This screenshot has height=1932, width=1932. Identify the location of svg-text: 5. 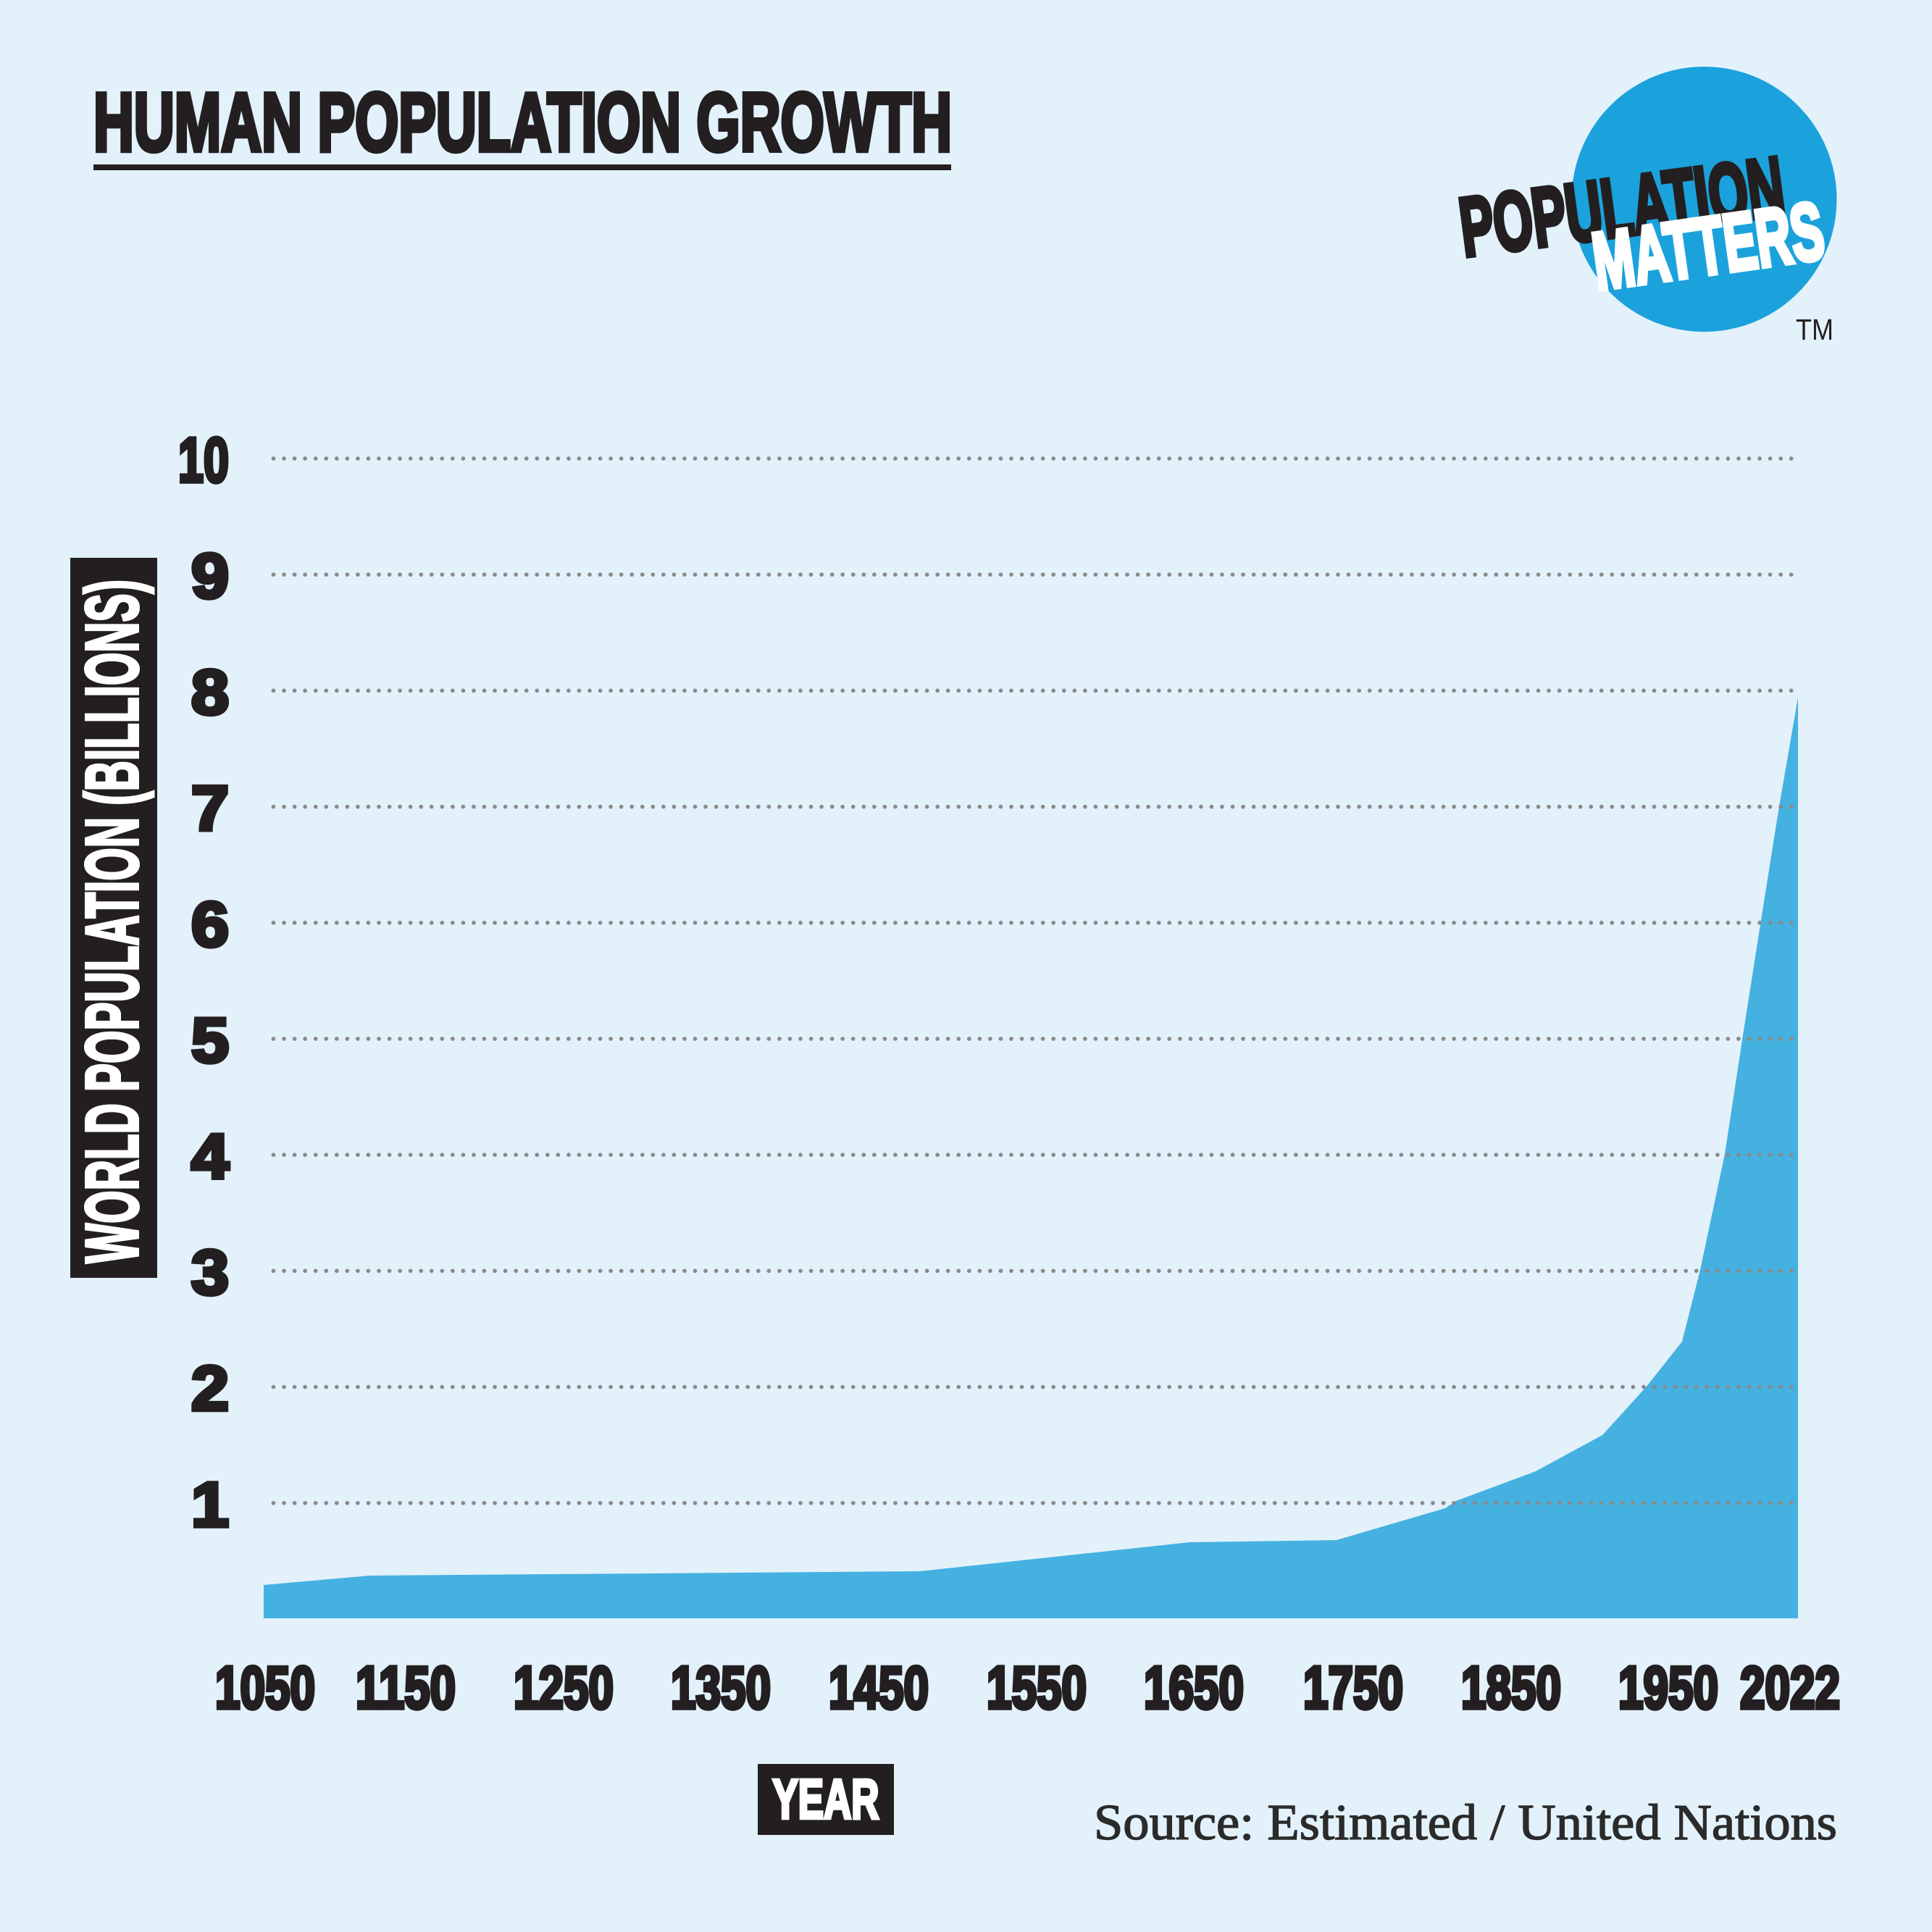
(210, 1040).